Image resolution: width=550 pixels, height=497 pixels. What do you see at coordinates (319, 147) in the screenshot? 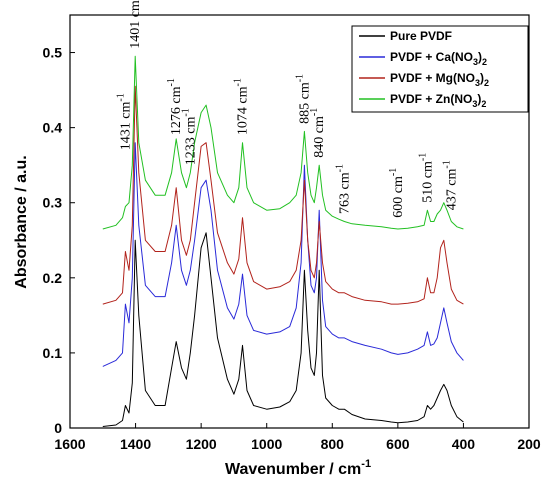
I see `peak-label-number: 840` at bounding box center [319, 147].